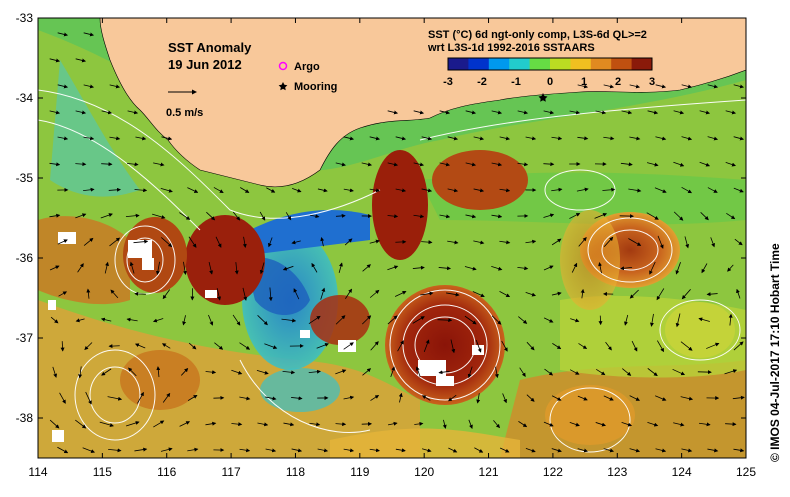 This screenshot has height=497, width=790. What do you see at coordinates (205, 64) in the screenshot?
I see `map-date: 19 Jun 2012` at bounding box center [205, 64].